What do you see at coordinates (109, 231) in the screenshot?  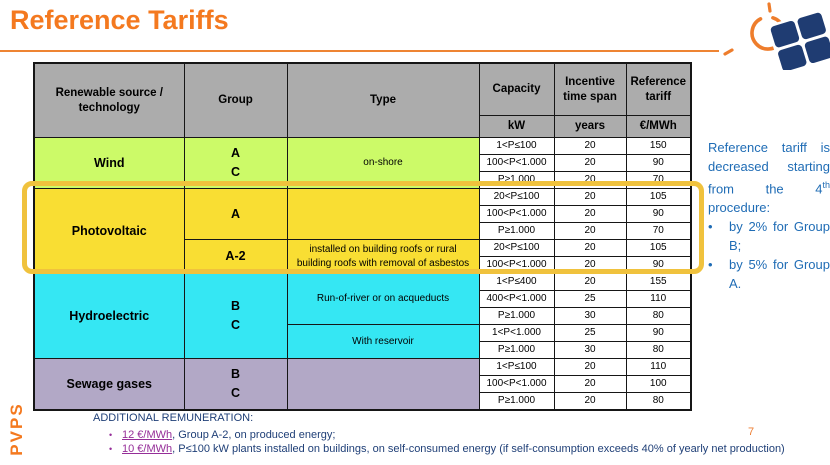 I see `source-cell-photovoltaic: Photovoltaic` at bounding box center [109, 231].